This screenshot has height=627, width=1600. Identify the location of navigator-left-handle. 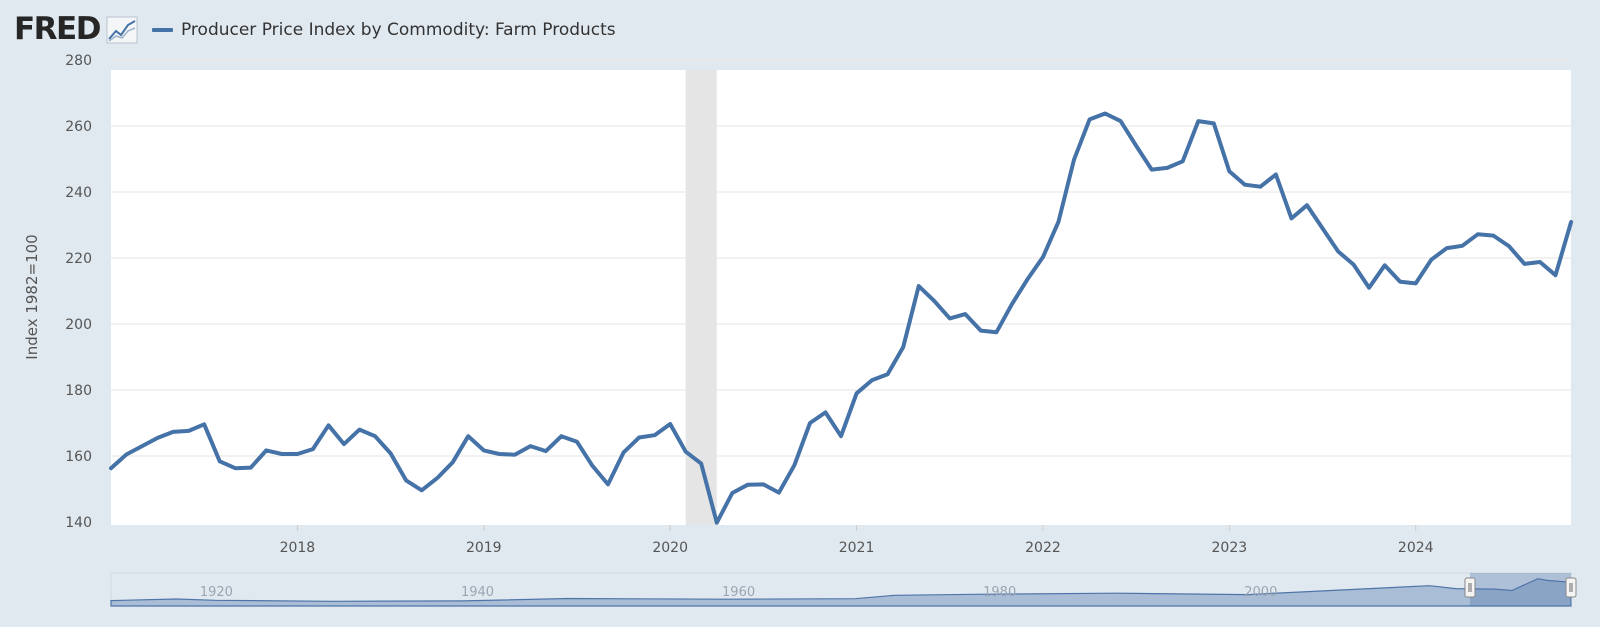
(1470, 587).